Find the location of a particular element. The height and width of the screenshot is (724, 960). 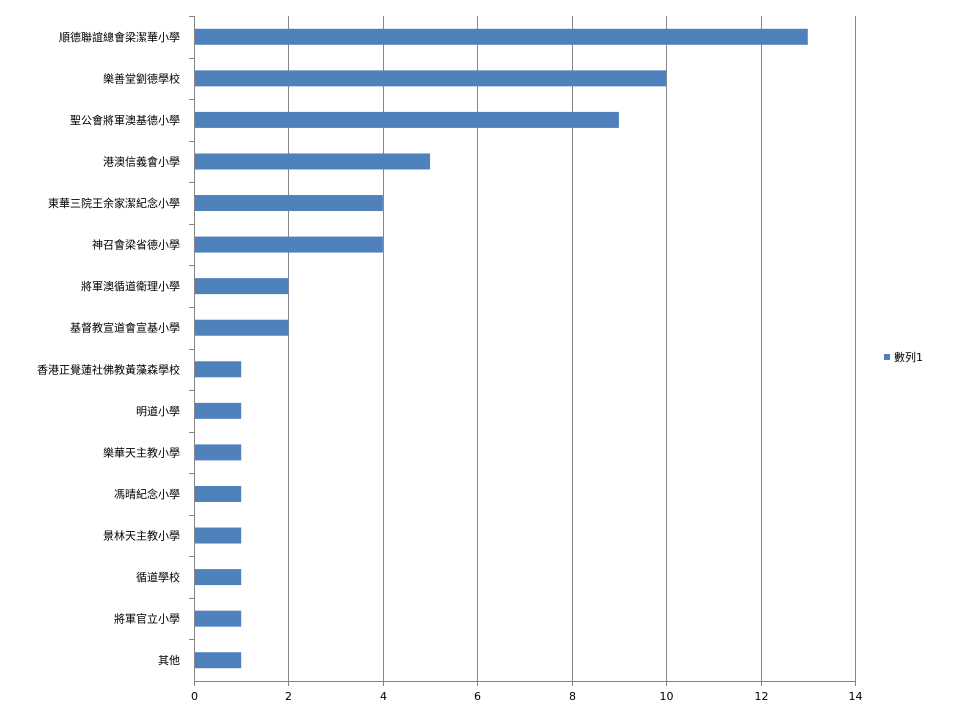

y-category-label: 順德聯誼總會梁潔華小學 is located at coordinates (119, 37).